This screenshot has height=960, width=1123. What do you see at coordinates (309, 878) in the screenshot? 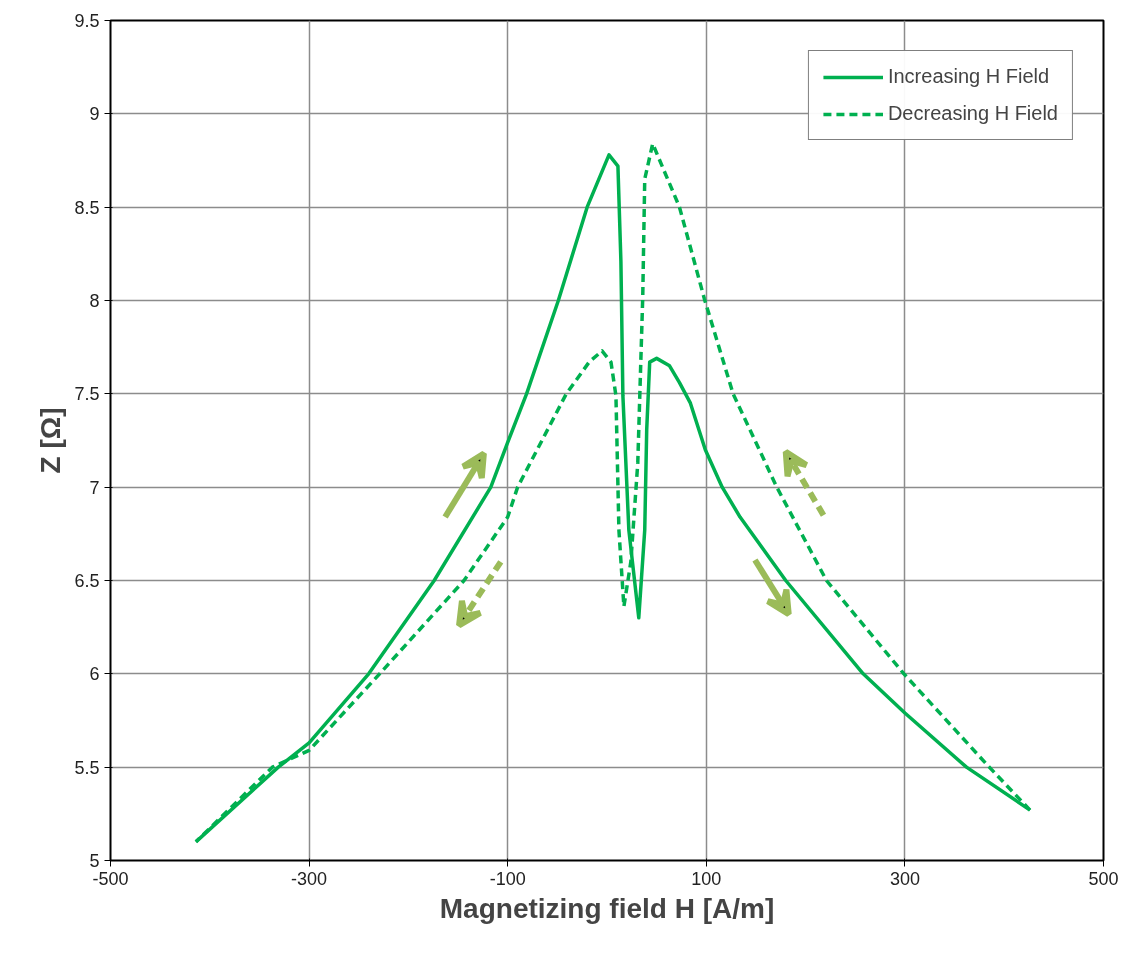
I see `x-tick-label: -300` at bounding box center [309, 878].